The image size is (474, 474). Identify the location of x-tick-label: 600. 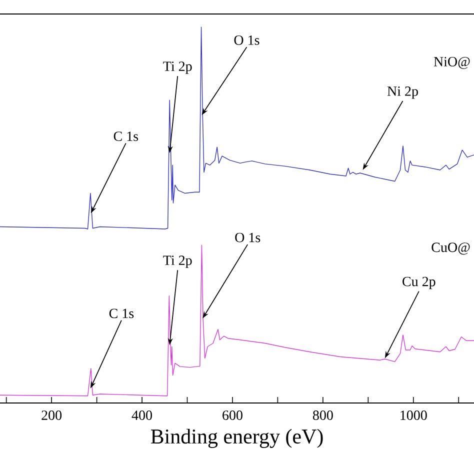
(232, 415).